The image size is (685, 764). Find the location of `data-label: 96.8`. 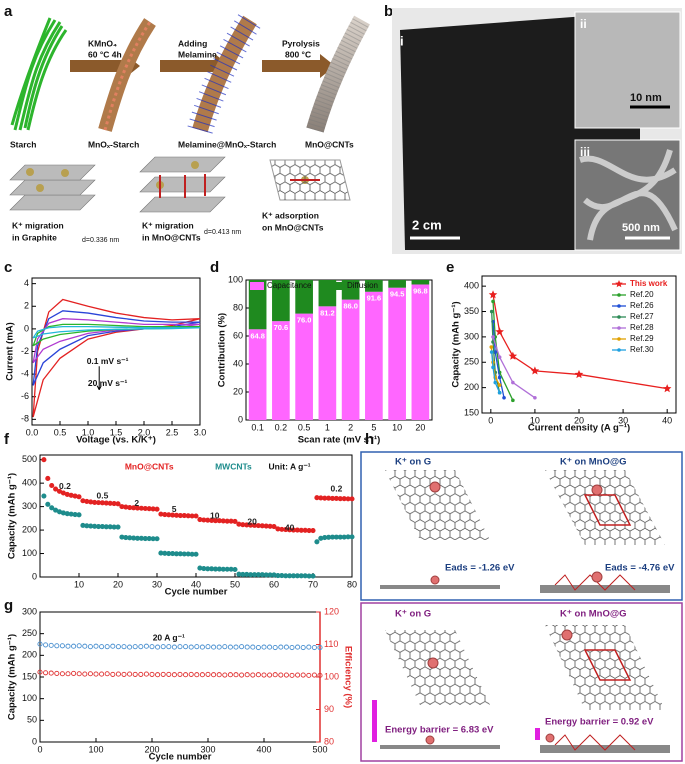

data-label: 96.8 is located at coordinates (420, 290).